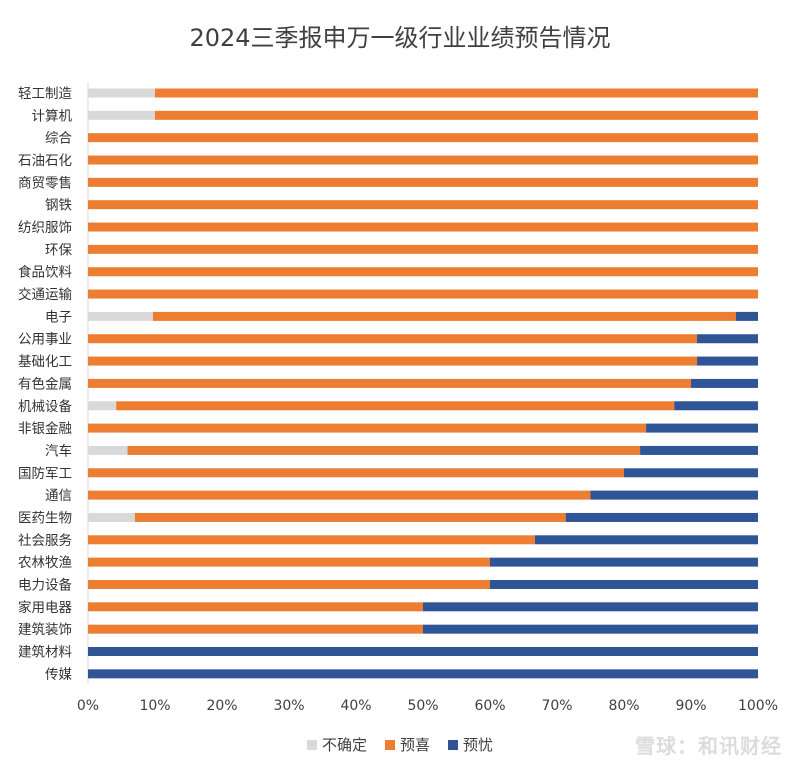 This screenshot has width=800, height=771. I want to click on category-label: 公用事业, so click(45, 340).